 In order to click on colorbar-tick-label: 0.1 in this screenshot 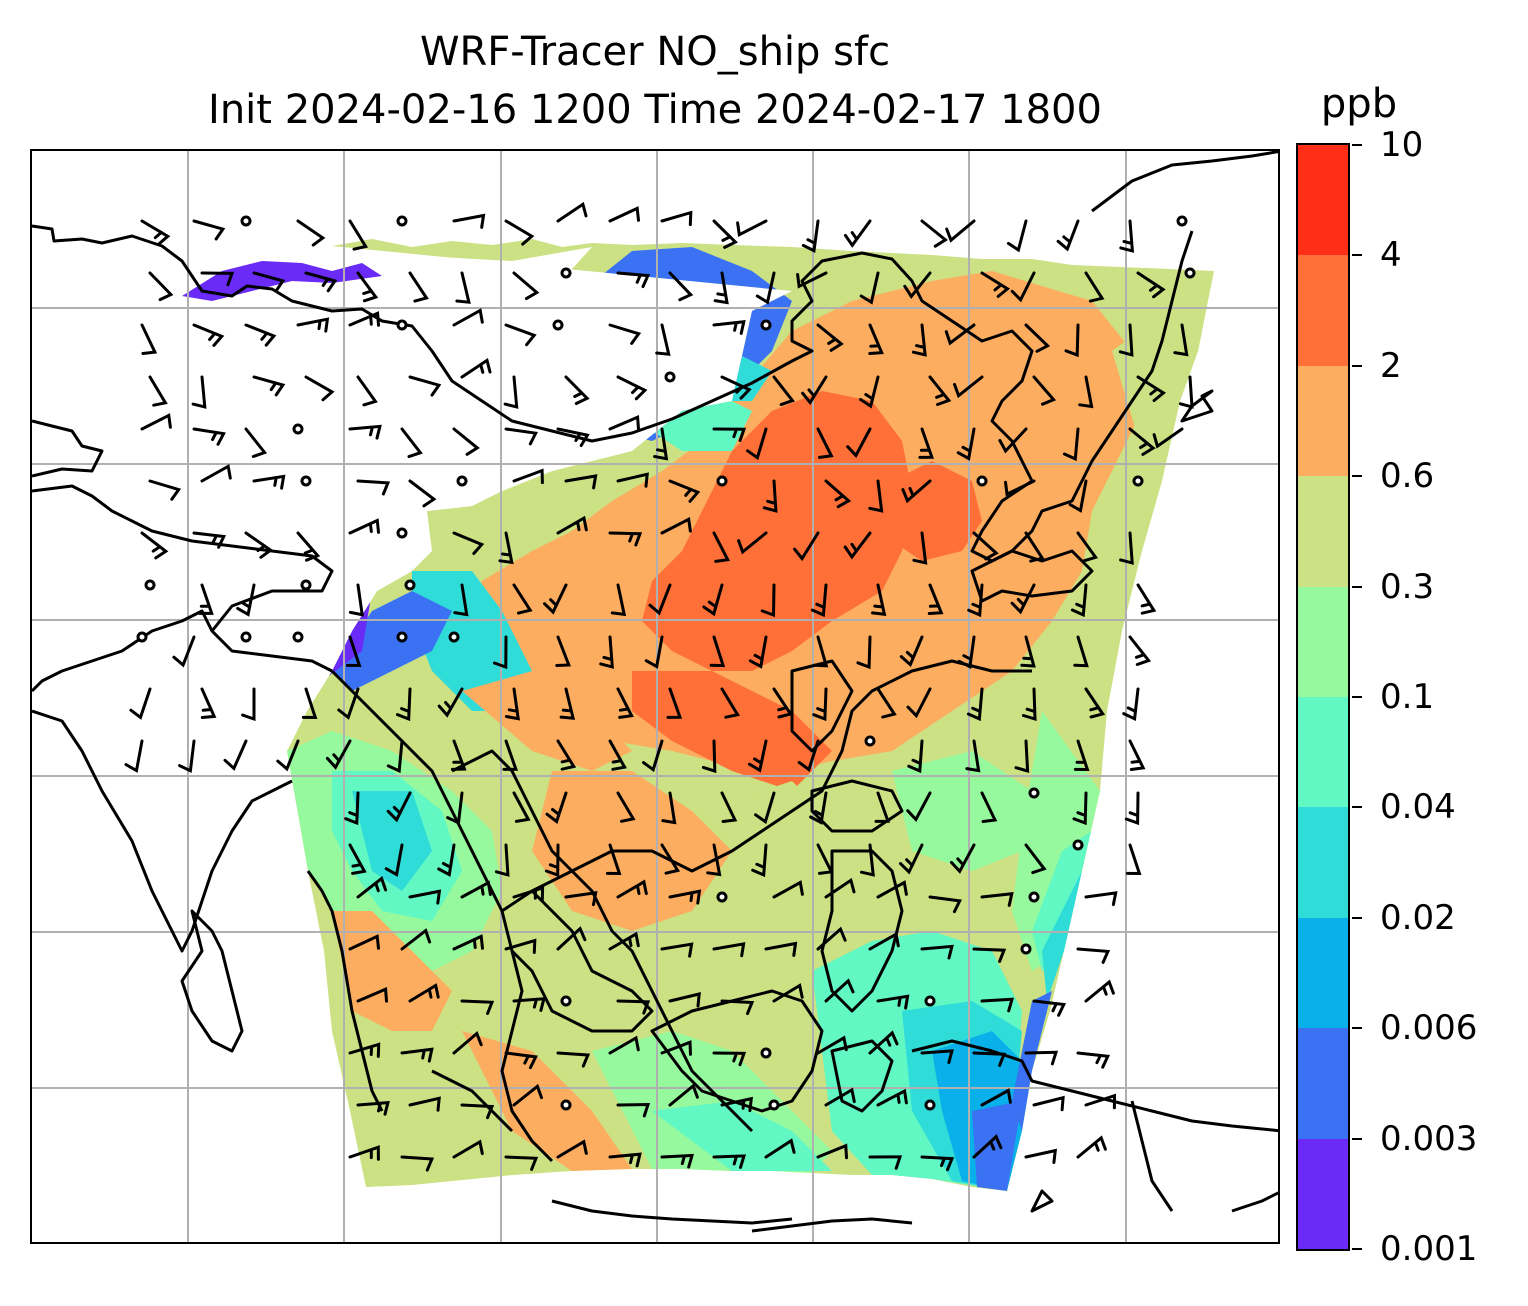, I will do `click(1407, 697)`.